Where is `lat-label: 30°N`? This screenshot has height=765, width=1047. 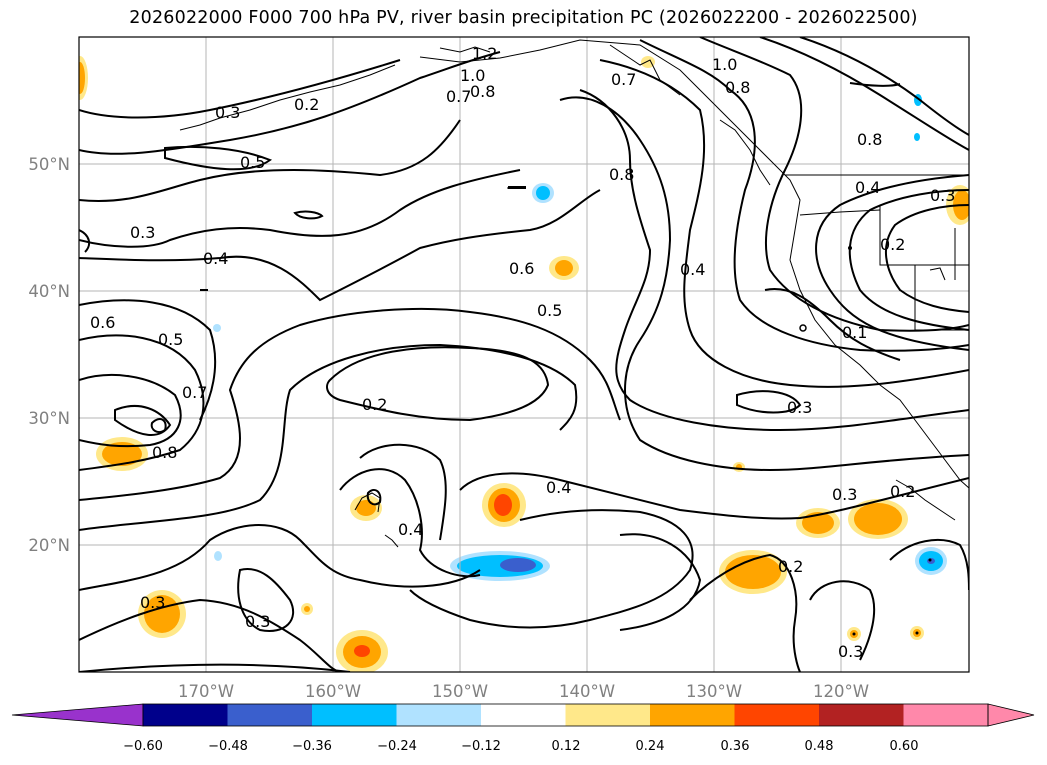
lat-label: 30°N is located at coordinates (49, 418).